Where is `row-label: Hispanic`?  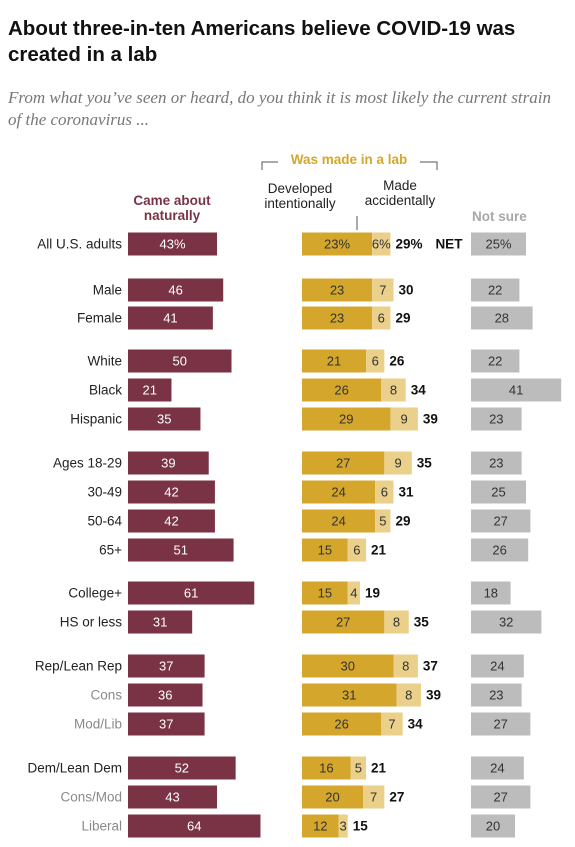
row-label: Hispanic is located at coordinates (96, 419).